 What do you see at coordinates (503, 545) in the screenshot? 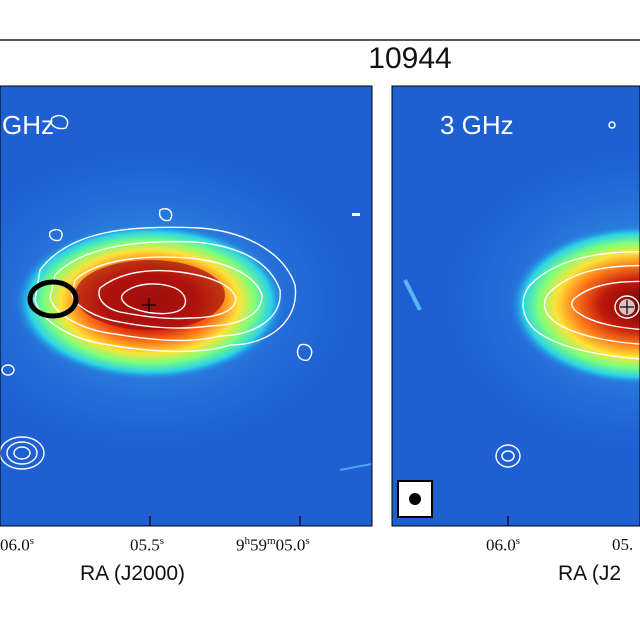
I see `x-tick-right-1: 06.0s` at bounding box center [503, 545].